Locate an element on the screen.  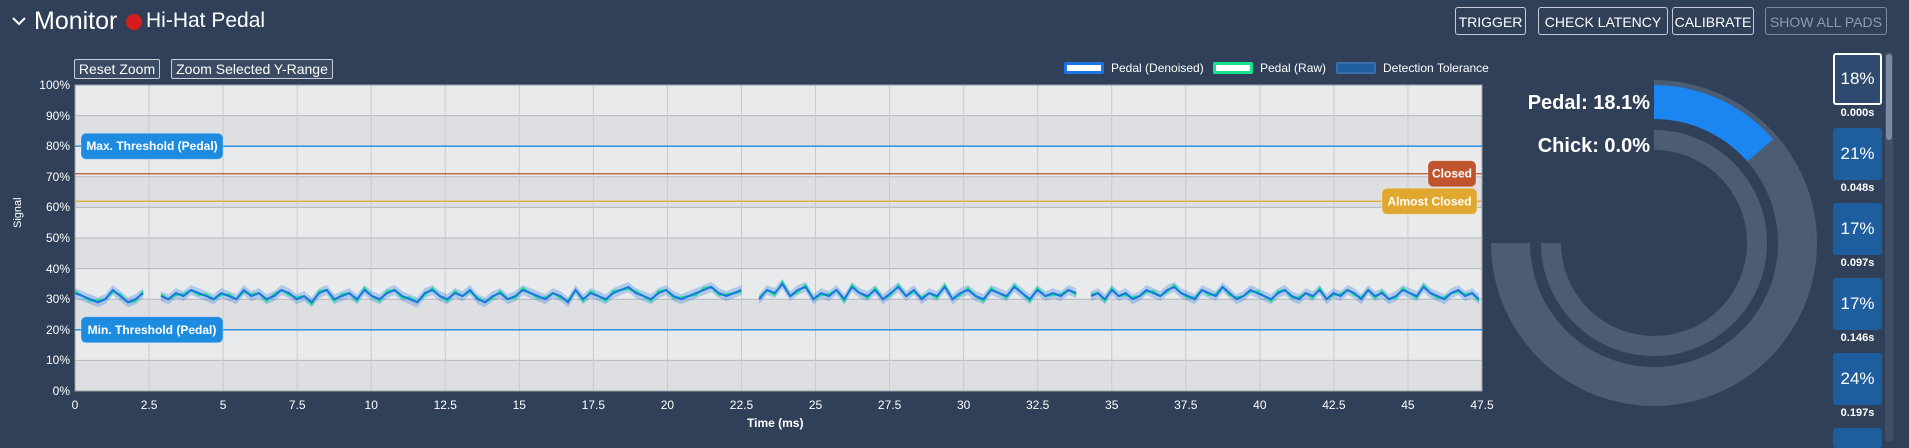
y-tick-label: 60% is located at coordinates (57, 207).